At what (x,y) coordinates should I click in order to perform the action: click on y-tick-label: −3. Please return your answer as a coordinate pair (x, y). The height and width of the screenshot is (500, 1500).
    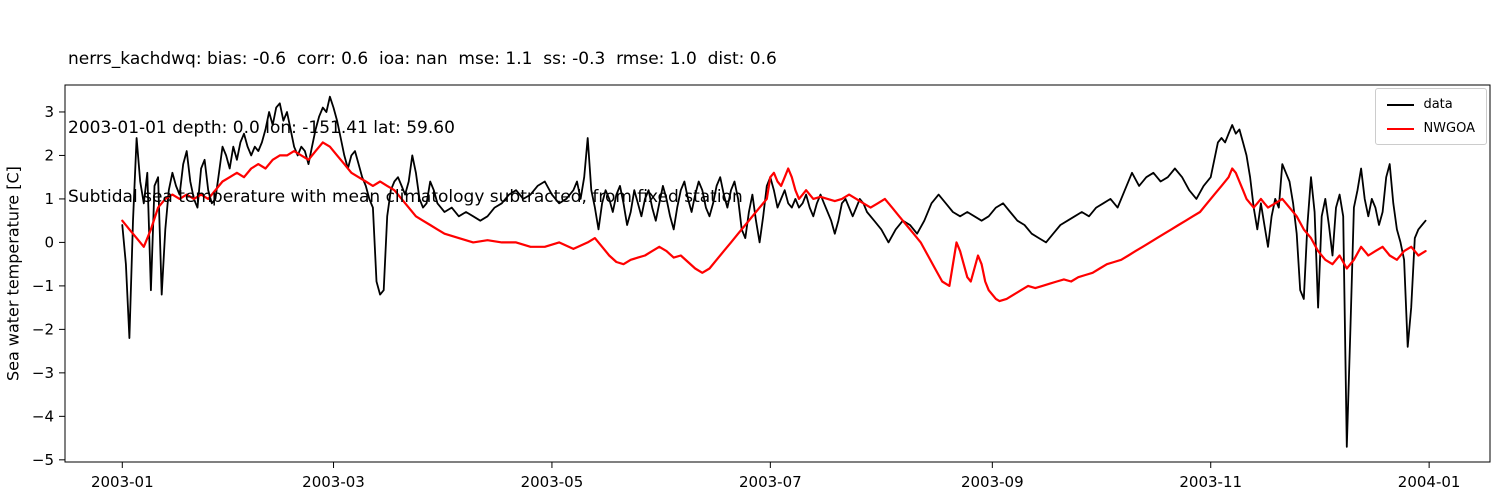
    Looking at the image, I should click on (43, 373).